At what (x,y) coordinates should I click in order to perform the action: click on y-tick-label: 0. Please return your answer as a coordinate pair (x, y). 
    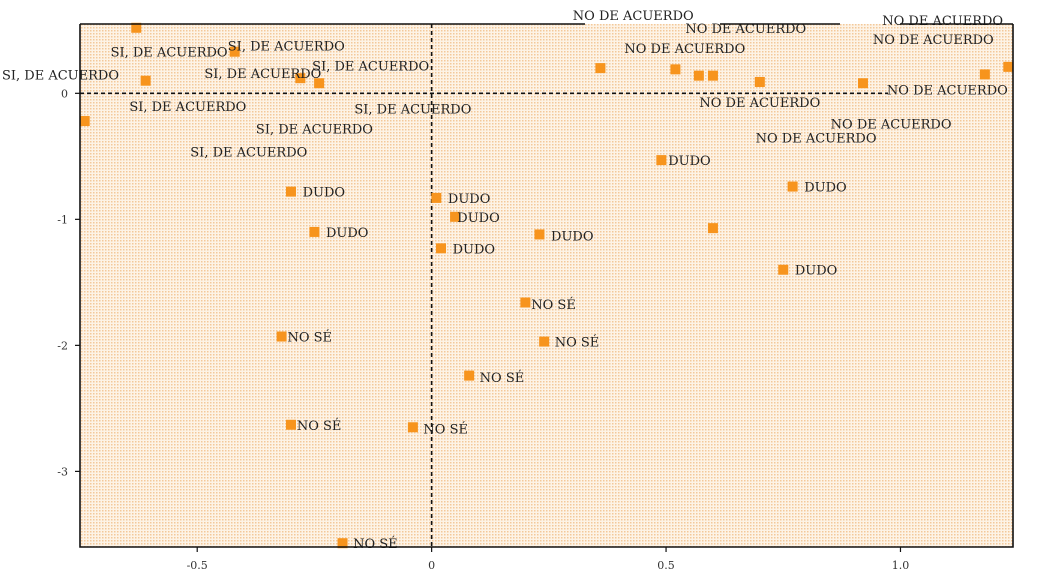
    Looking at the image, I should click on (64, 93).